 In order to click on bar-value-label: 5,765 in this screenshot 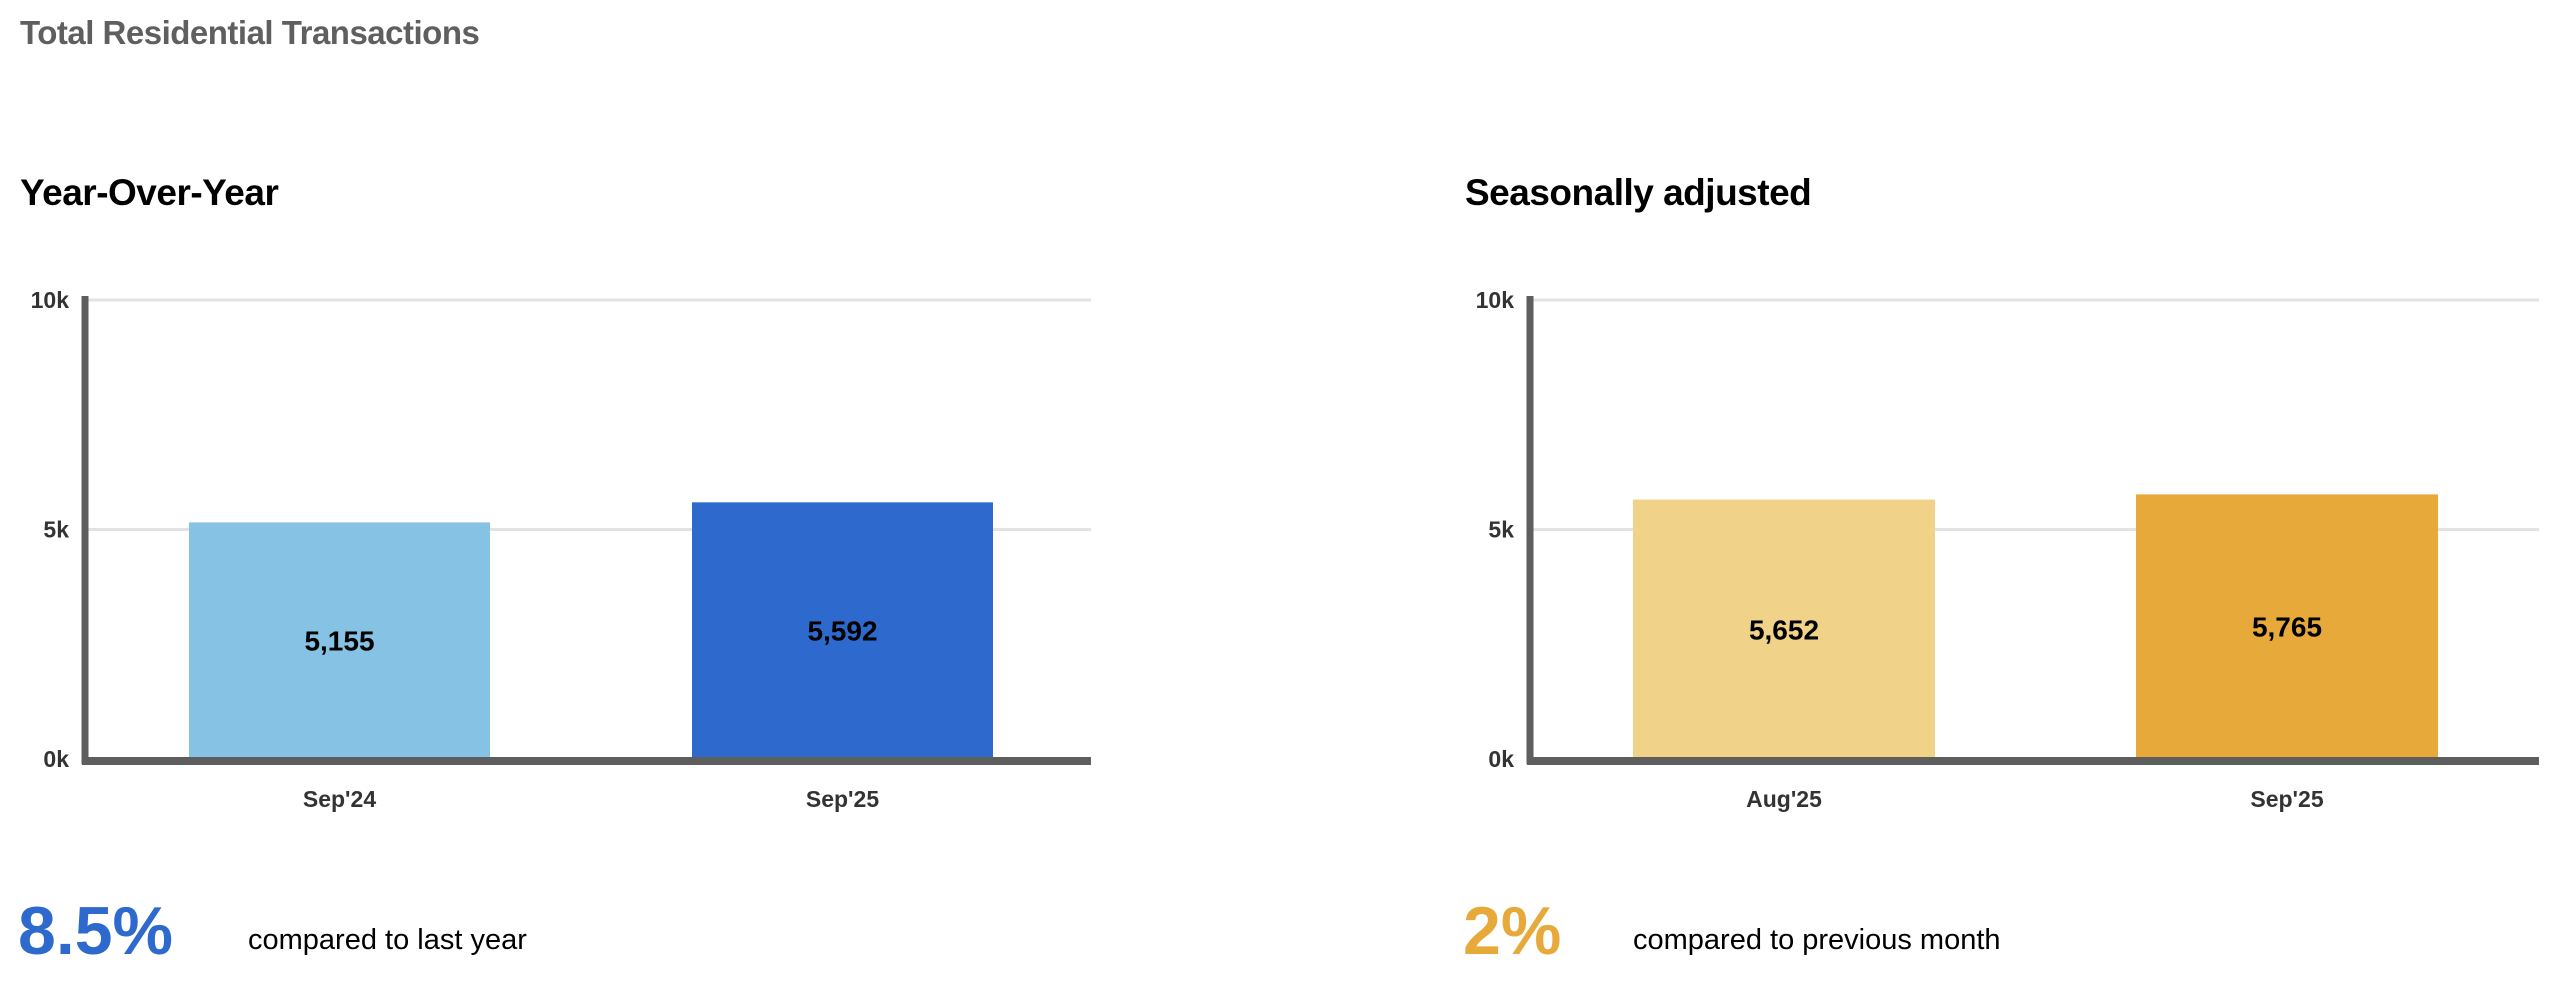, I will do `click(2287, 627)`.